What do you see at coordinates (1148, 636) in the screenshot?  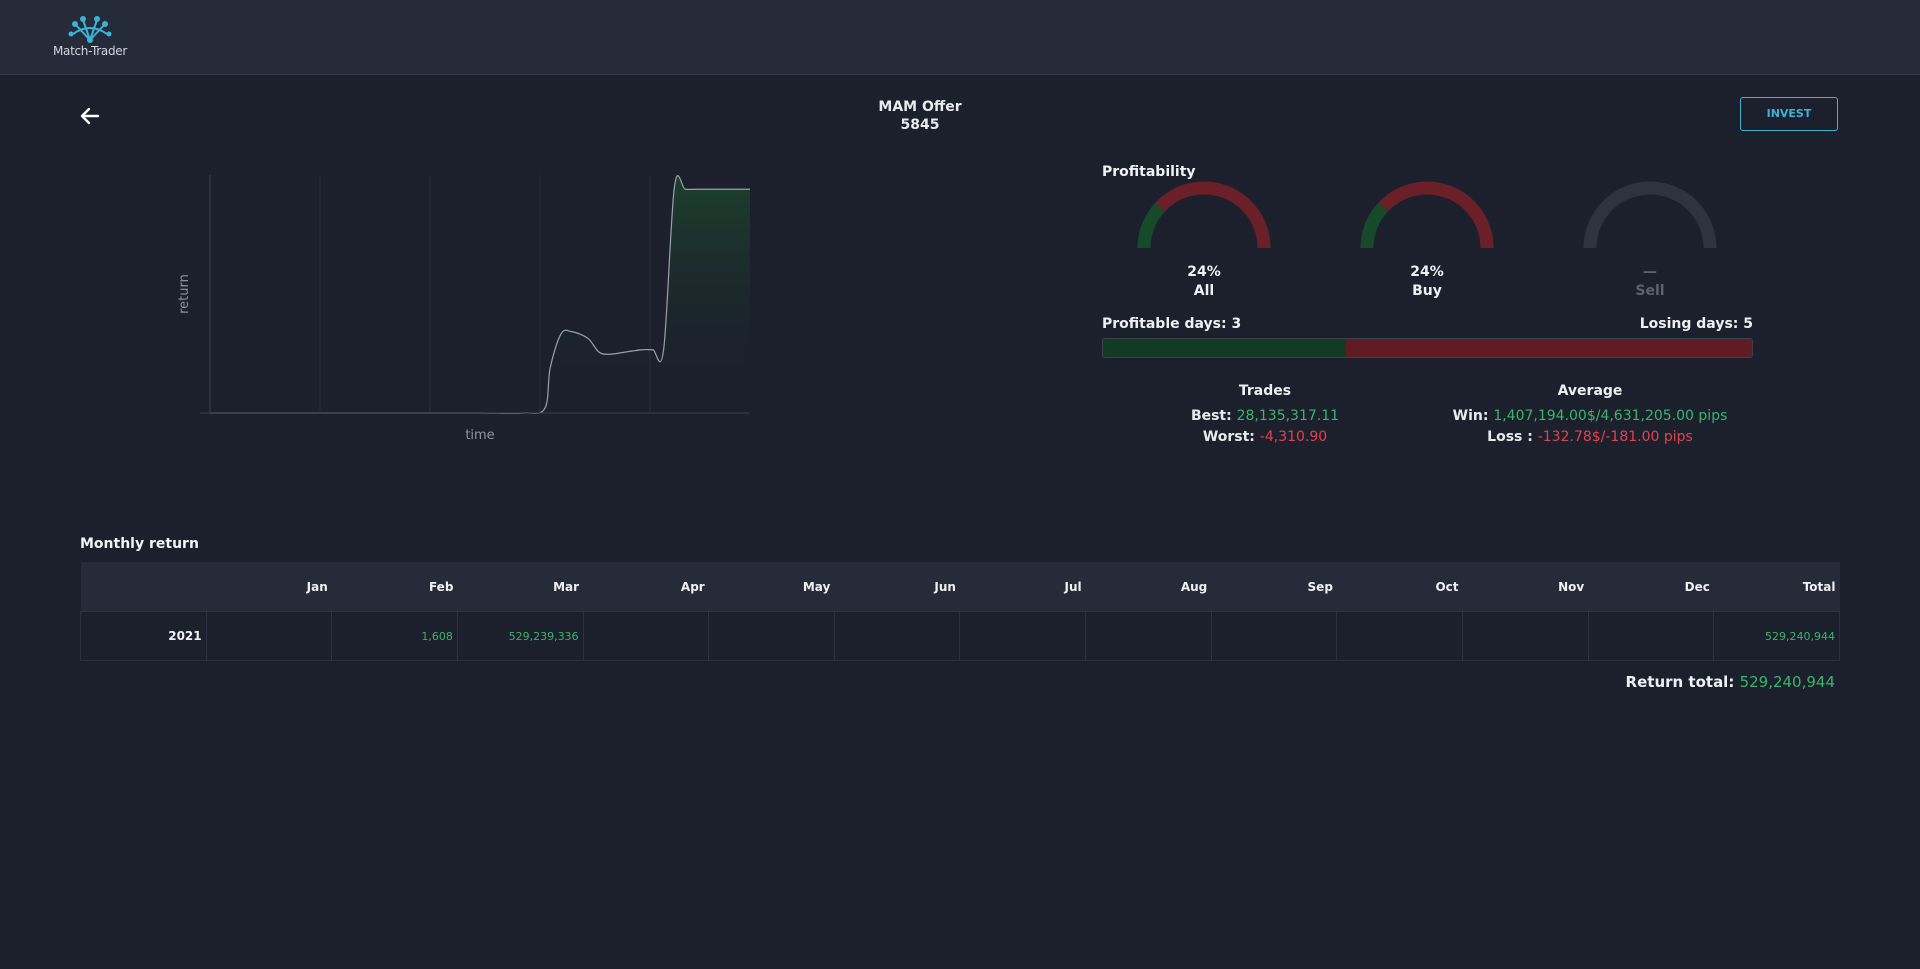 I see `cell-aug` at bounding box center [1148, 636].